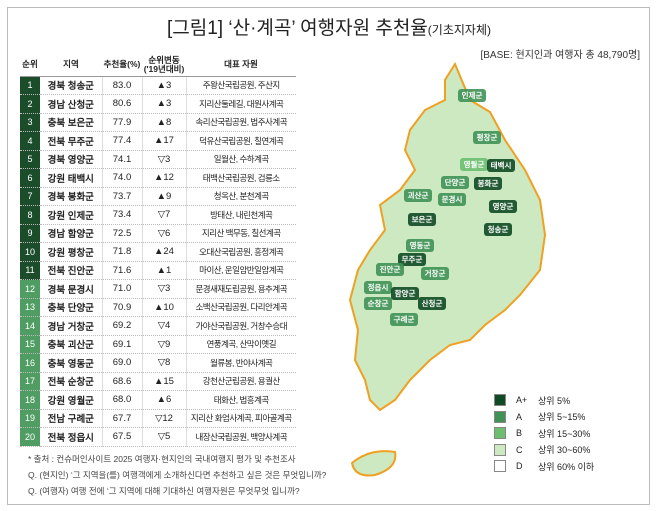  I want to click on cell-change: ▲10, so click(164, 307).